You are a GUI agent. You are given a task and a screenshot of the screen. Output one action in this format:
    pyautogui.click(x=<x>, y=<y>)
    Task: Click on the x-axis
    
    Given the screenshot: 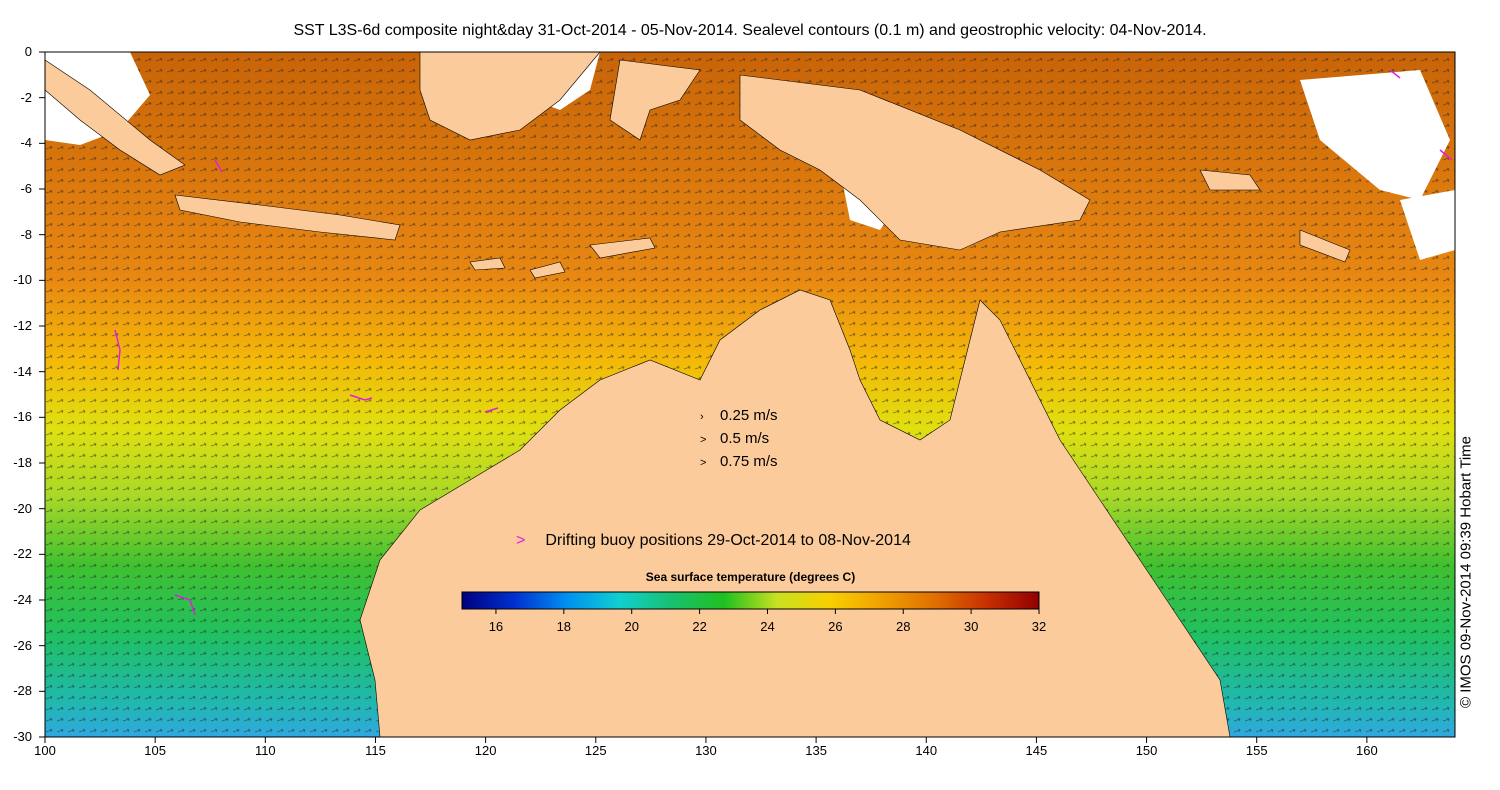 What is the action you would take?
    pyautogui.click(x=706, y=740)
    